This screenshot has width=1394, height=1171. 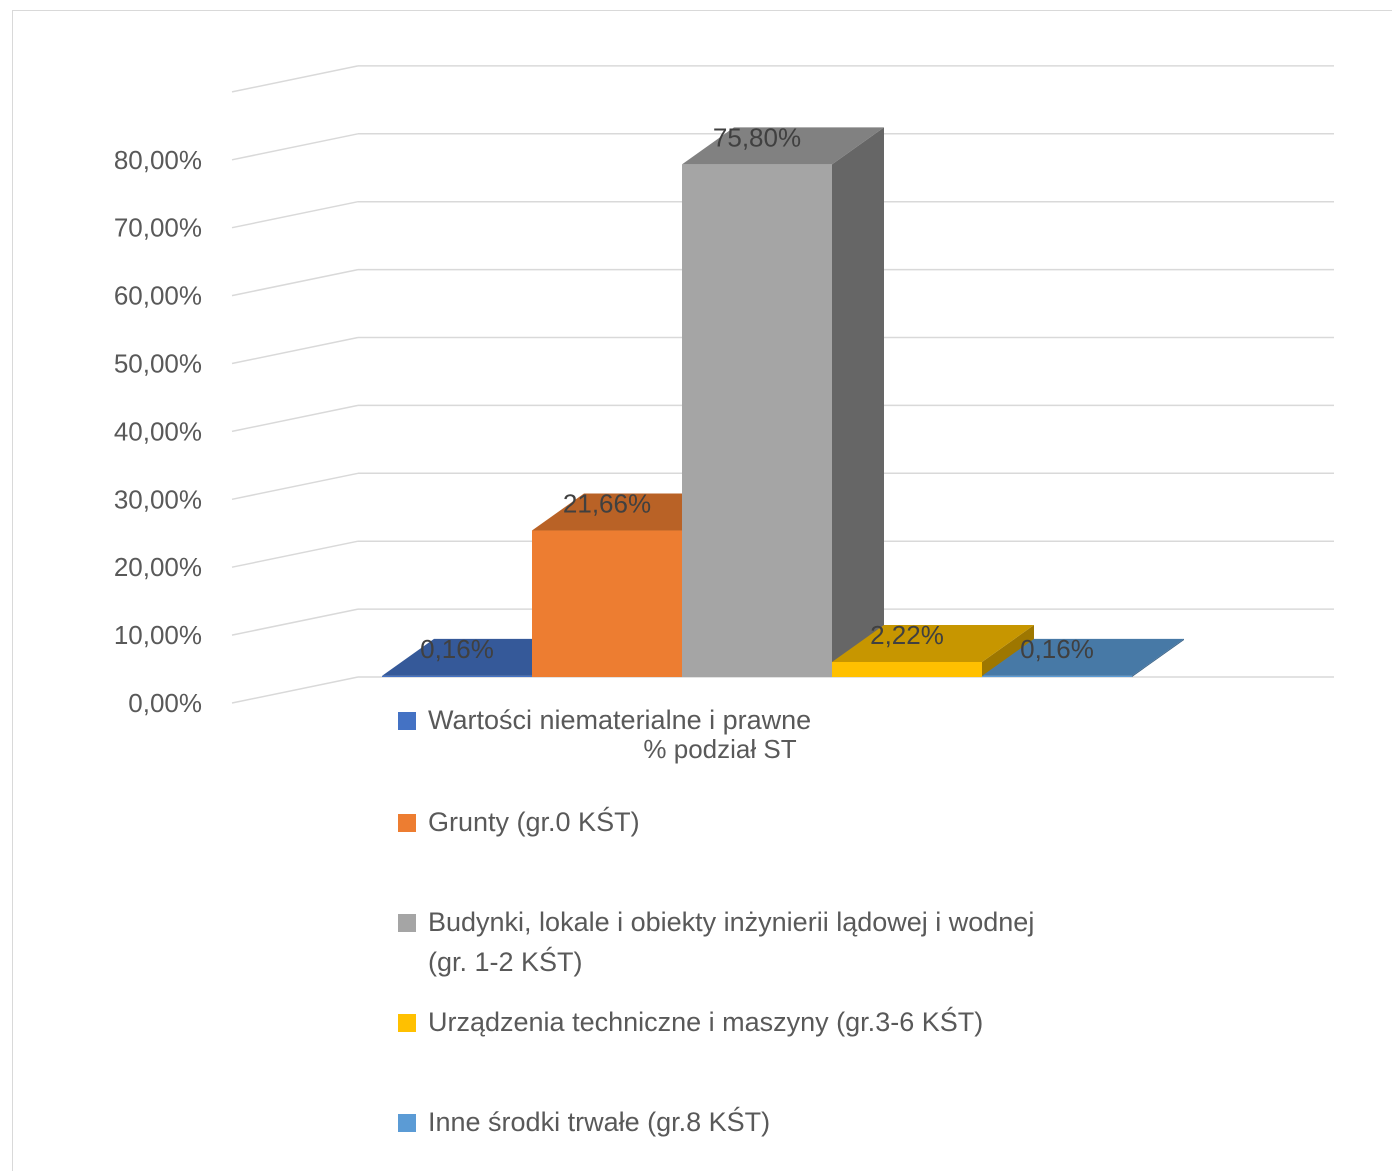 I want to click on legend-item: Wartości niematerialne i prawne, so click(x=723, y=720).